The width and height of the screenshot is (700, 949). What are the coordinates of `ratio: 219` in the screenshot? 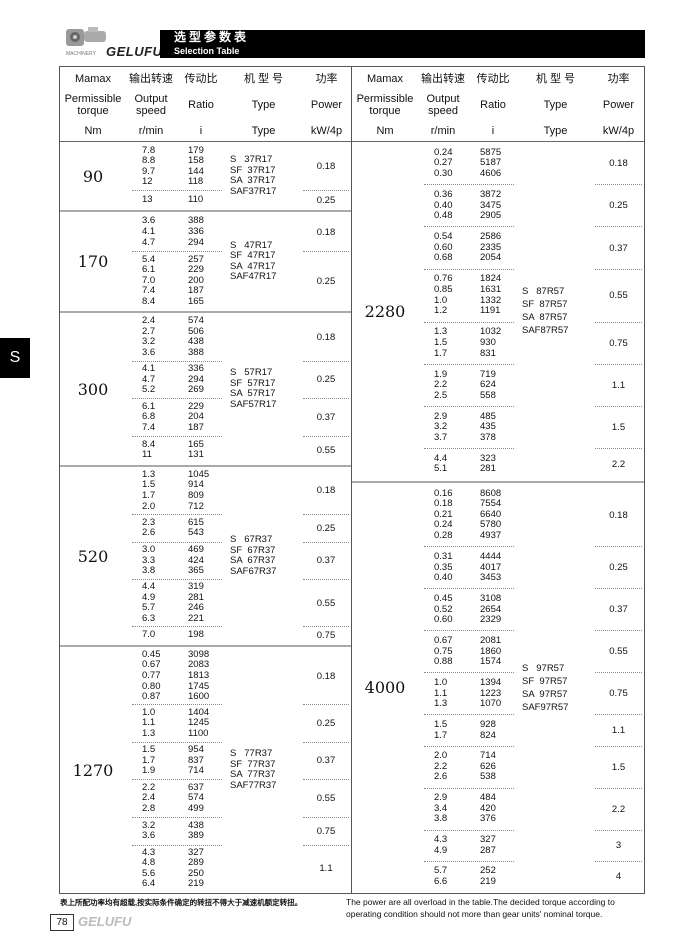 It's located at (196, 884).